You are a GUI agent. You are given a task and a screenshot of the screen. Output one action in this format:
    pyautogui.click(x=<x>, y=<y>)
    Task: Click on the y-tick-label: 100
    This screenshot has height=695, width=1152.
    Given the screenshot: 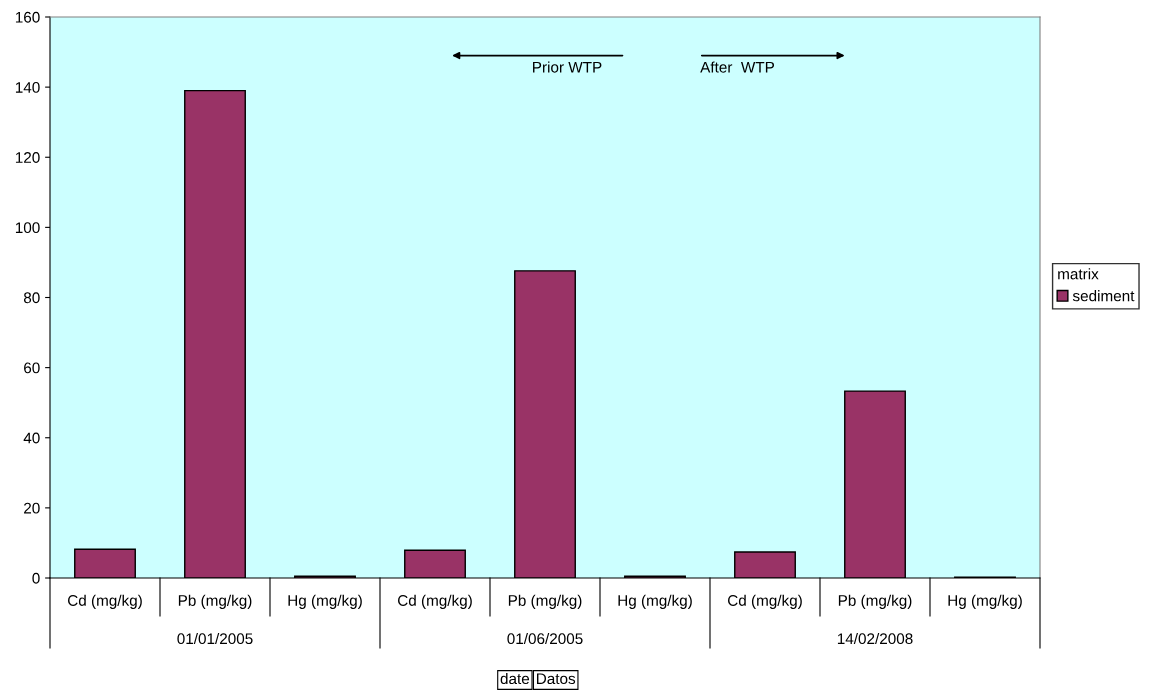 What is the action you would take?
    pyautogui.click(x=27, y=228)
    